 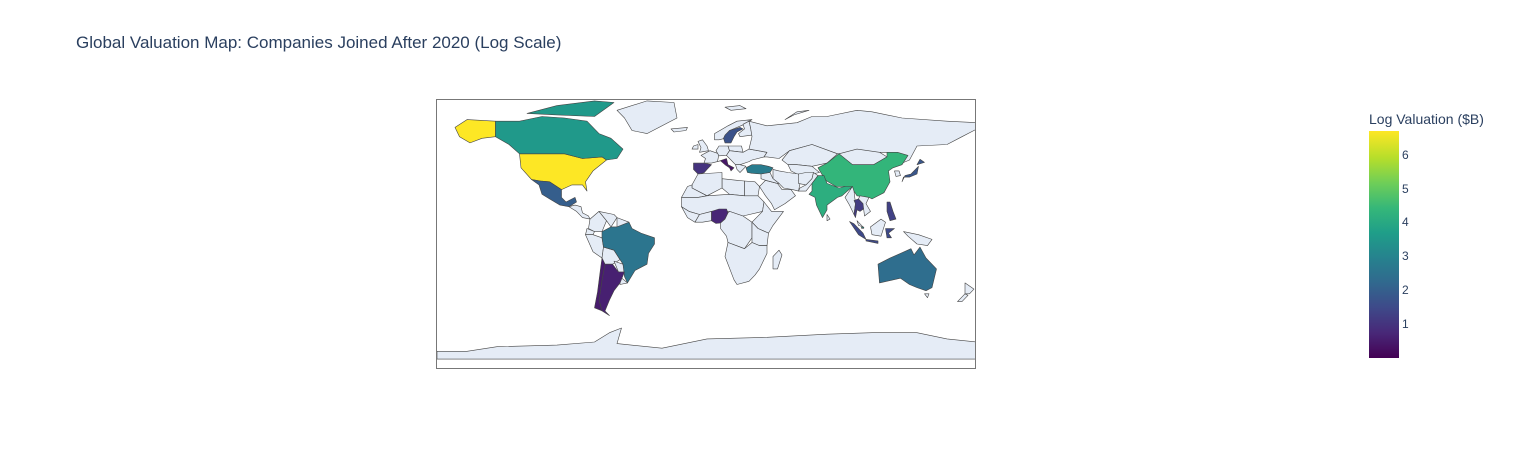 I want to click on colorbar, so click(x=1384, y=244).